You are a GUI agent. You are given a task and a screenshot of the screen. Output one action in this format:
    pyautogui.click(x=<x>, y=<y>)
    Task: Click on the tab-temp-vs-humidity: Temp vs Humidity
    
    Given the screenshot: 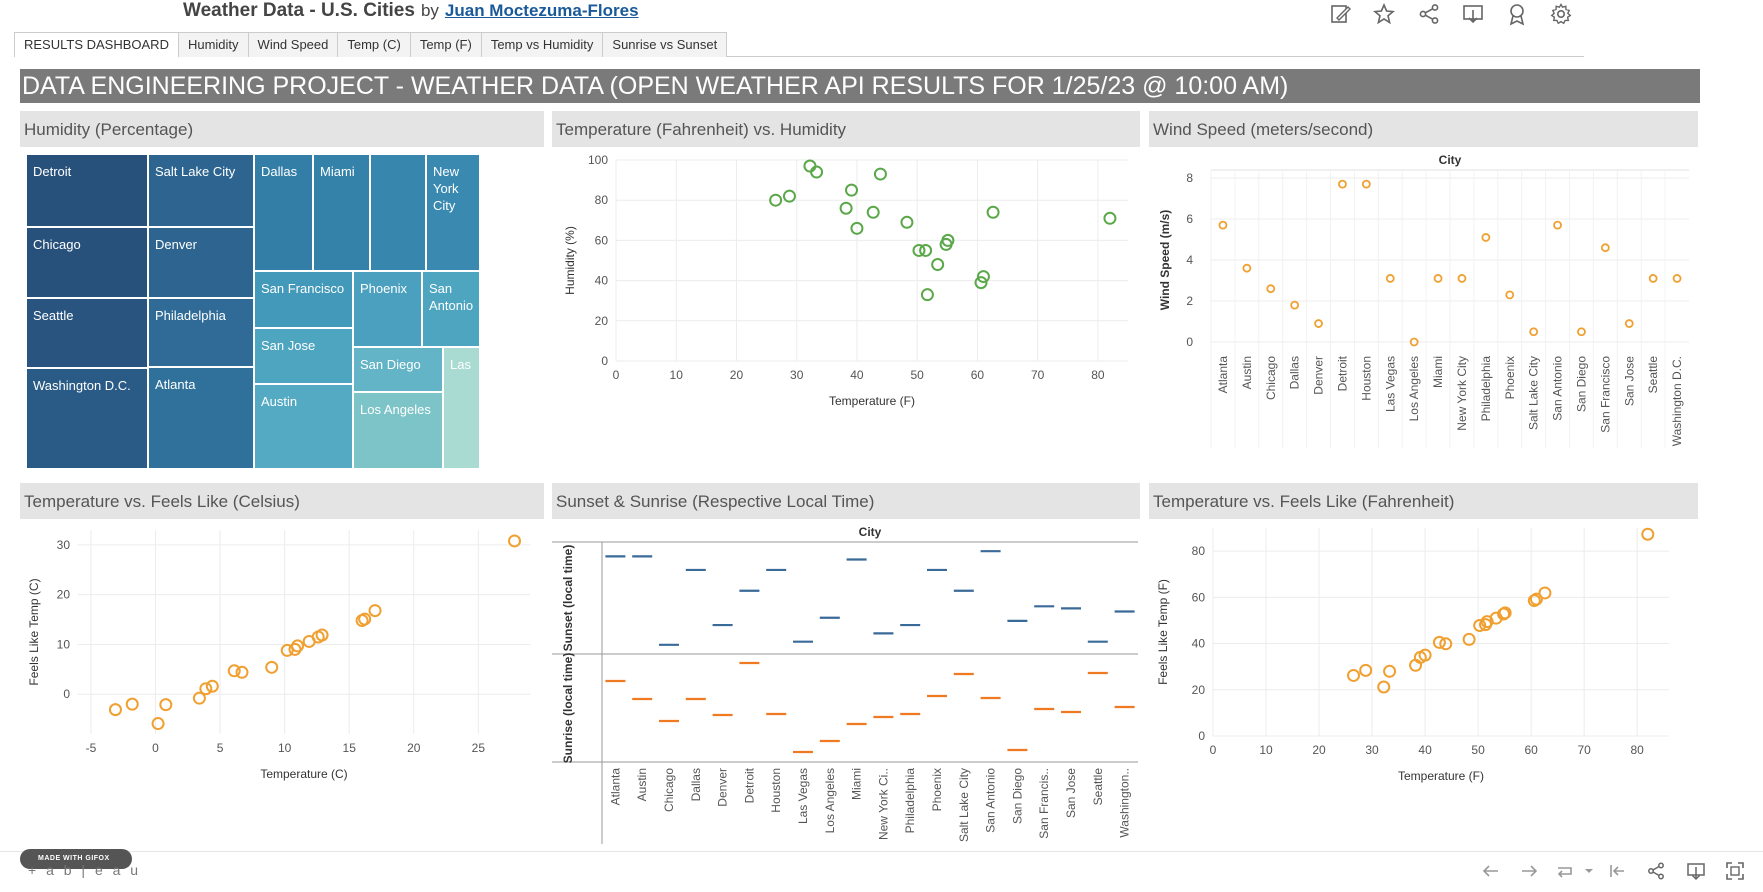 What is the action you would take?
    pyautogui.click(x=542, y=44)
    